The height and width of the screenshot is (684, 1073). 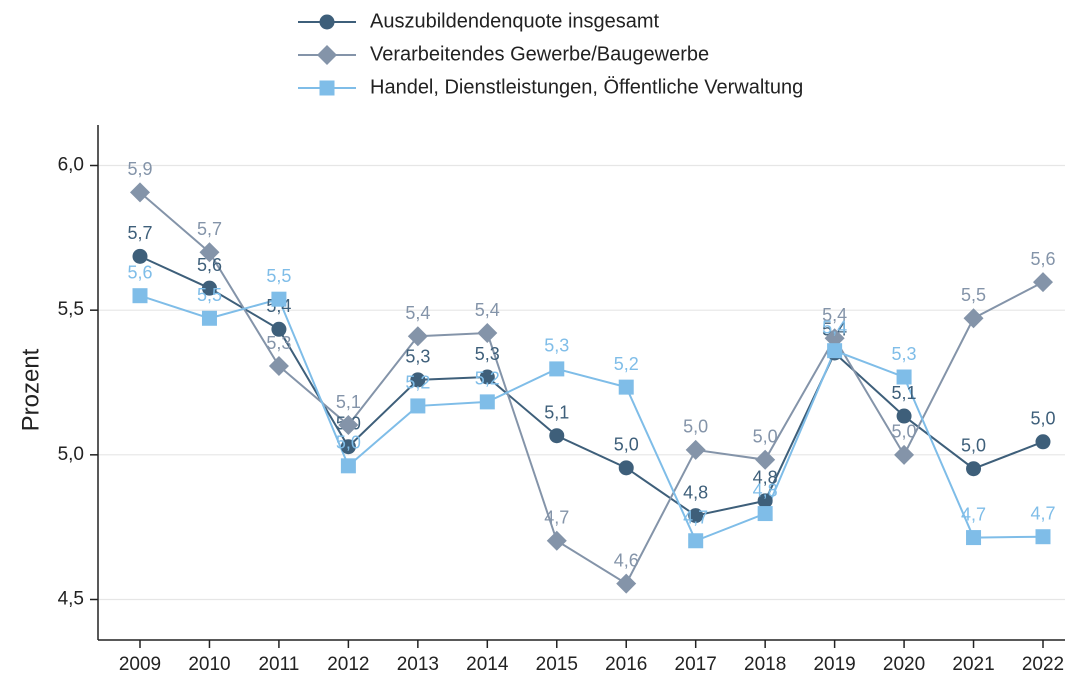 I want to click on x-tick-label: 2012, so click(x=348, y=664).